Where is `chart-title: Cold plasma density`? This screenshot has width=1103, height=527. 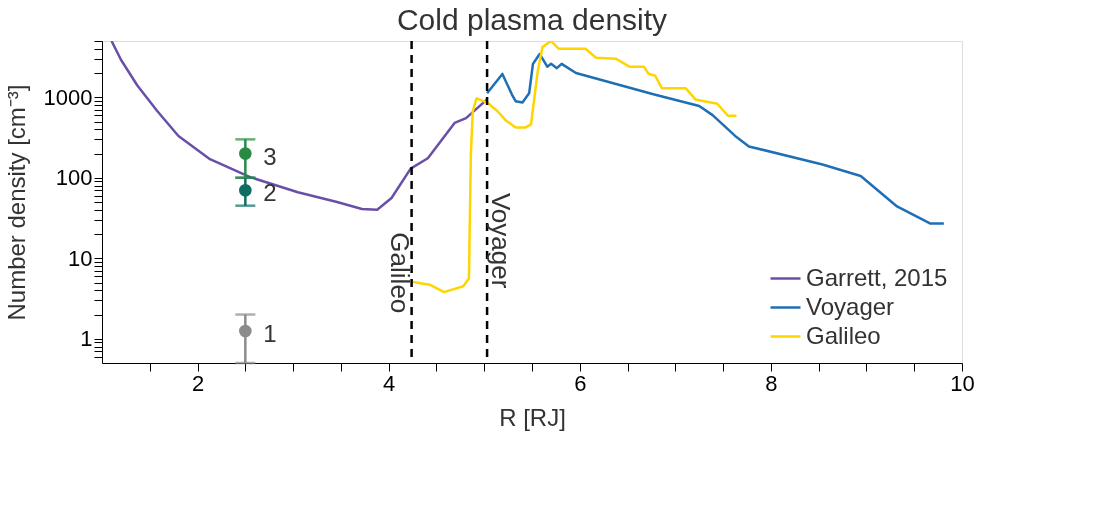
chart-title: Cold plasma density is located at coordinates (532, 19).